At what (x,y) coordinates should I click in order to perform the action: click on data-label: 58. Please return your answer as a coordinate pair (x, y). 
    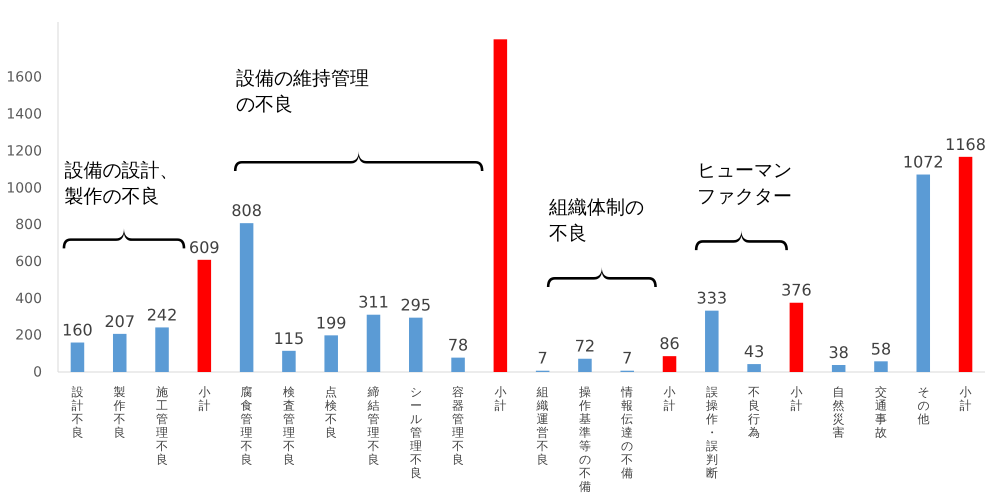
    Looking at the image, I should click on (881, 348).